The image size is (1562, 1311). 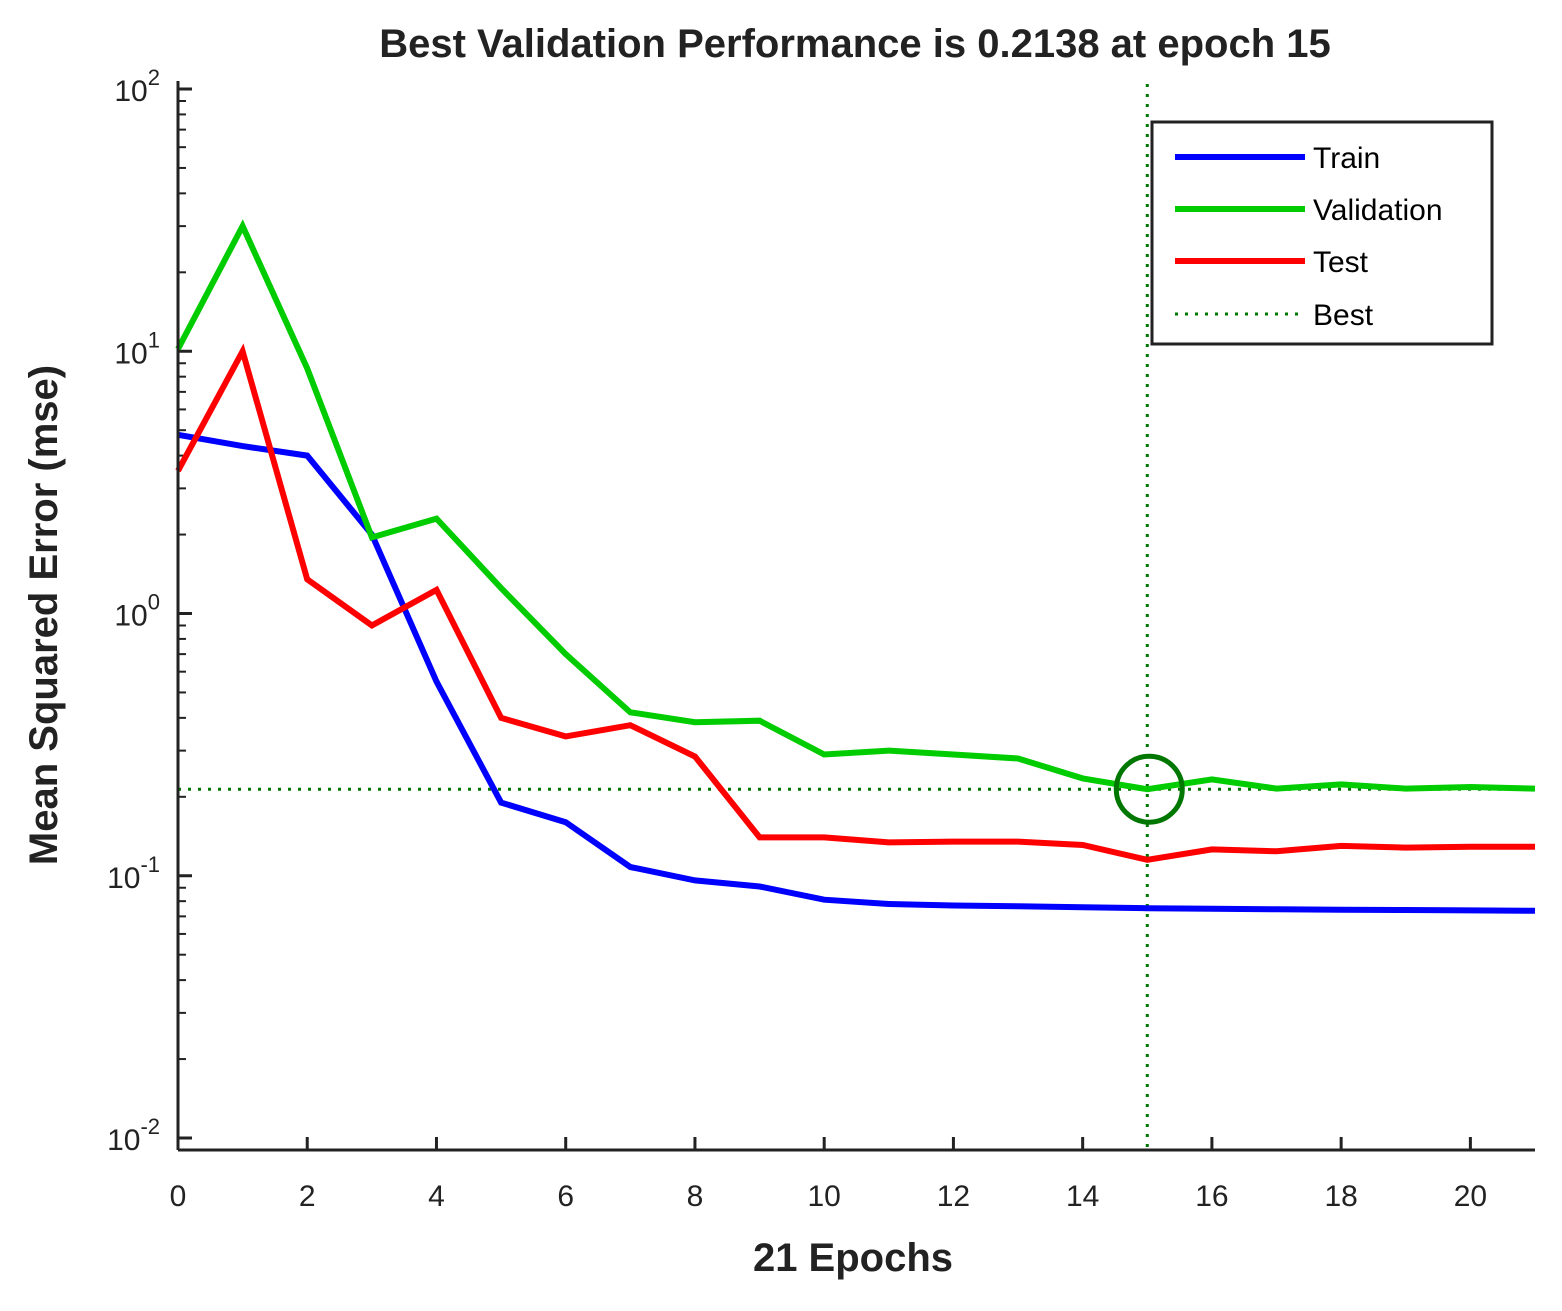 I want to click on best-point-marker, so click(x=1149, y=789).